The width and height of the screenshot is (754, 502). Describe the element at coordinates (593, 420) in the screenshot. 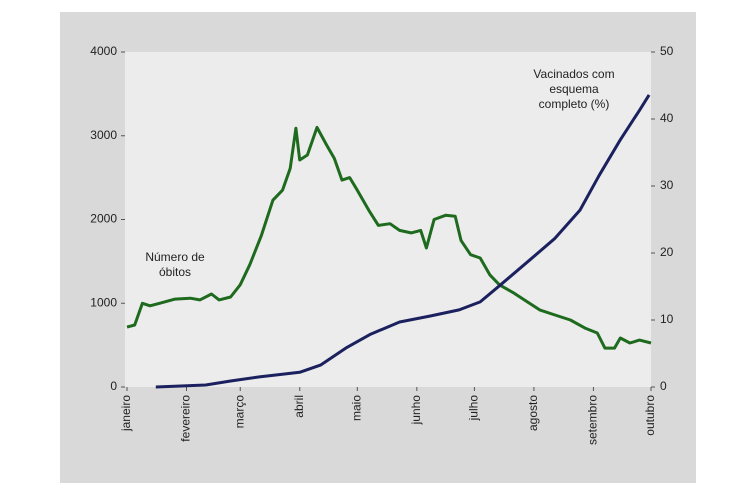

I see `x-tick-label: setembro` at that location.